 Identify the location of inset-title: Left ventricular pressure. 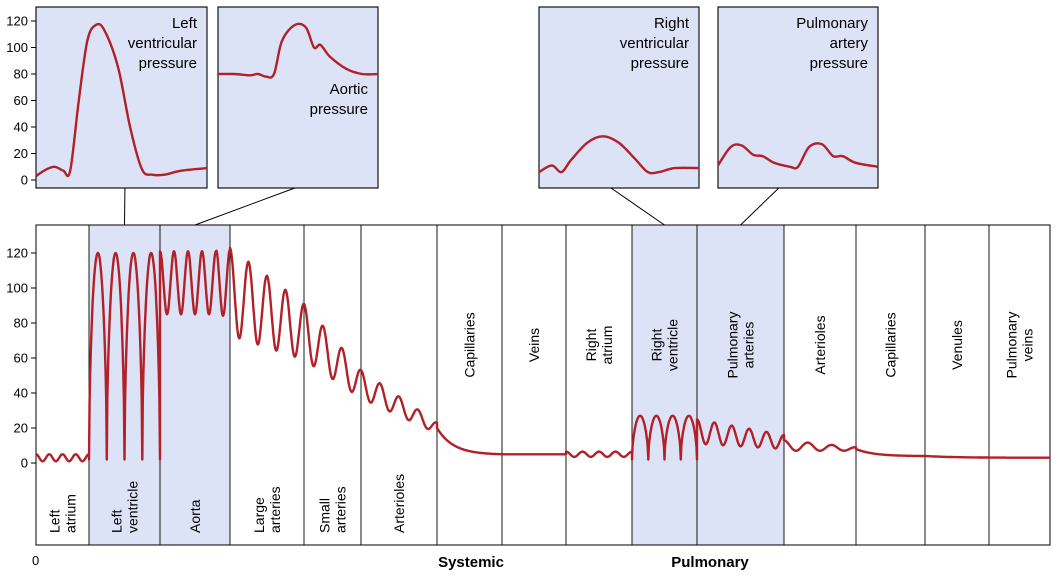
(163, 43).